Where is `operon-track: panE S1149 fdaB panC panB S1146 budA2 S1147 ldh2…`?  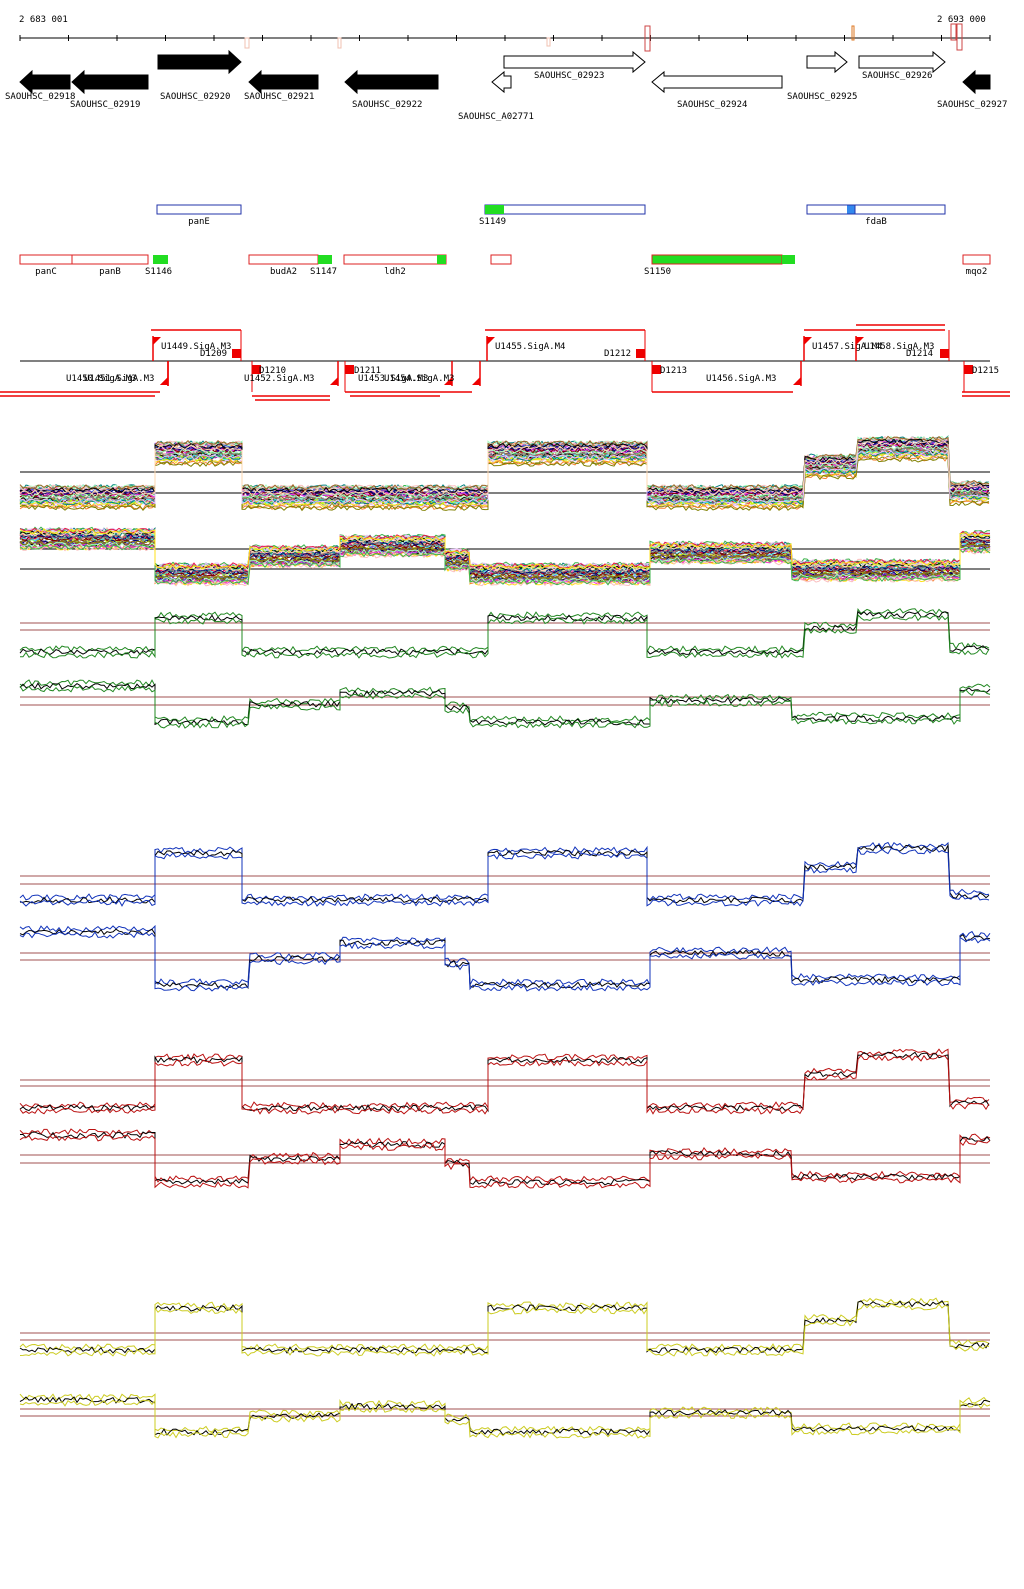 operon-track: panE S1149 fdaB panC panB S1146 budA2 S1147 ldh2… is located at coordinates (505, 240).